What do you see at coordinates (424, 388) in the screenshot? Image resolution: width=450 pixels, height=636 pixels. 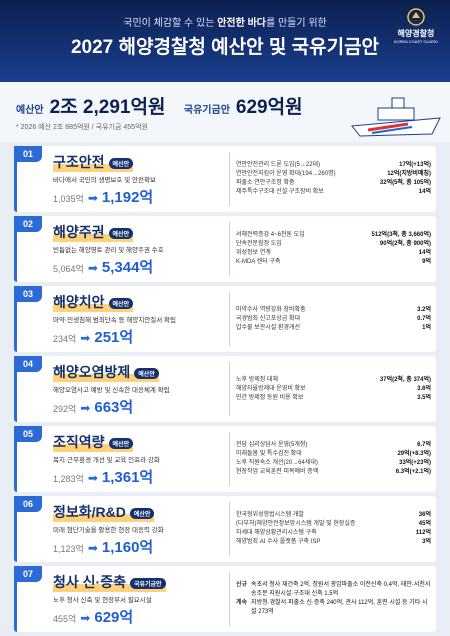 I see `item-value: 3.6억` at bounding box center [424, 388].